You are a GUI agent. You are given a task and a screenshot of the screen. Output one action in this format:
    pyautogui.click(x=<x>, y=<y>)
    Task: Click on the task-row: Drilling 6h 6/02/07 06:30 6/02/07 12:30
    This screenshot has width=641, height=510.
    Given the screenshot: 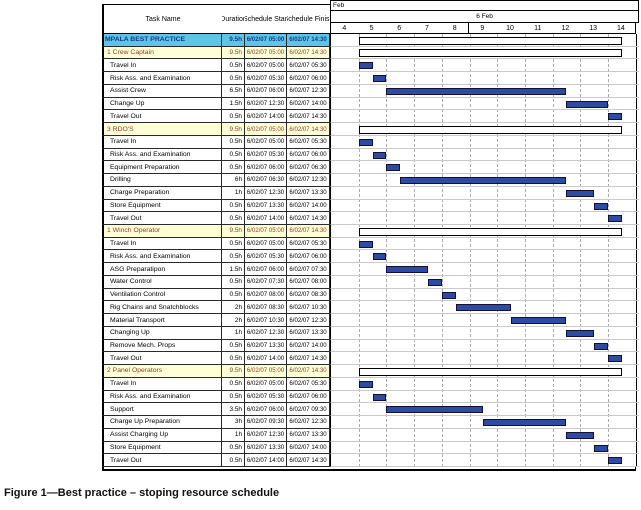 What is the action you would take?
    pyautogui.click(x=370, y=180)
    